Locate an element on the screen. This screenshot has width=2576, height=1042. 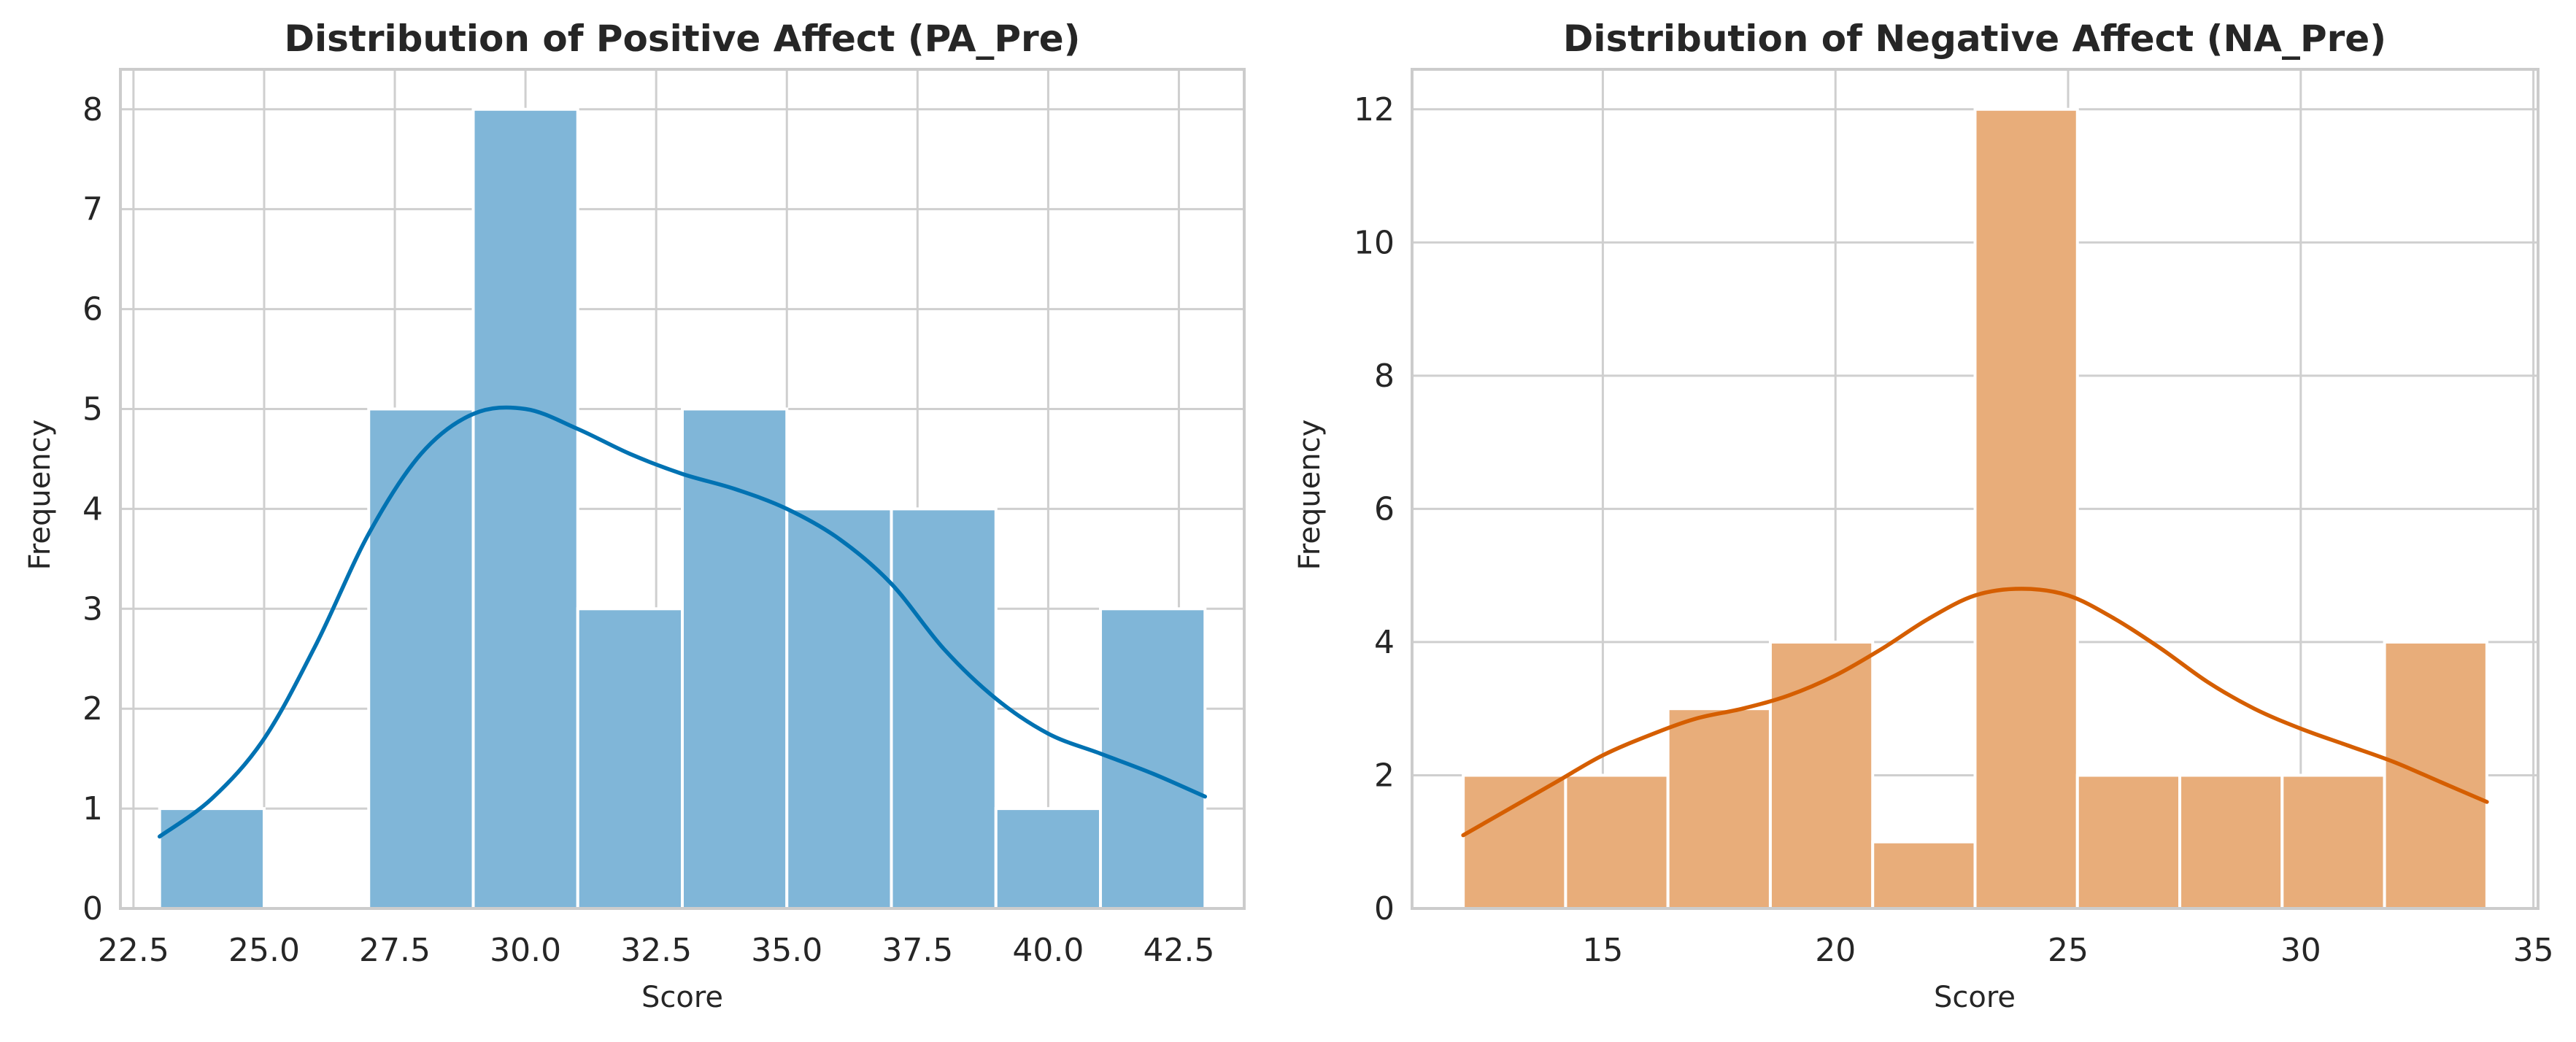
x-tick-label: 20 is located at coordinates (1835, 950).